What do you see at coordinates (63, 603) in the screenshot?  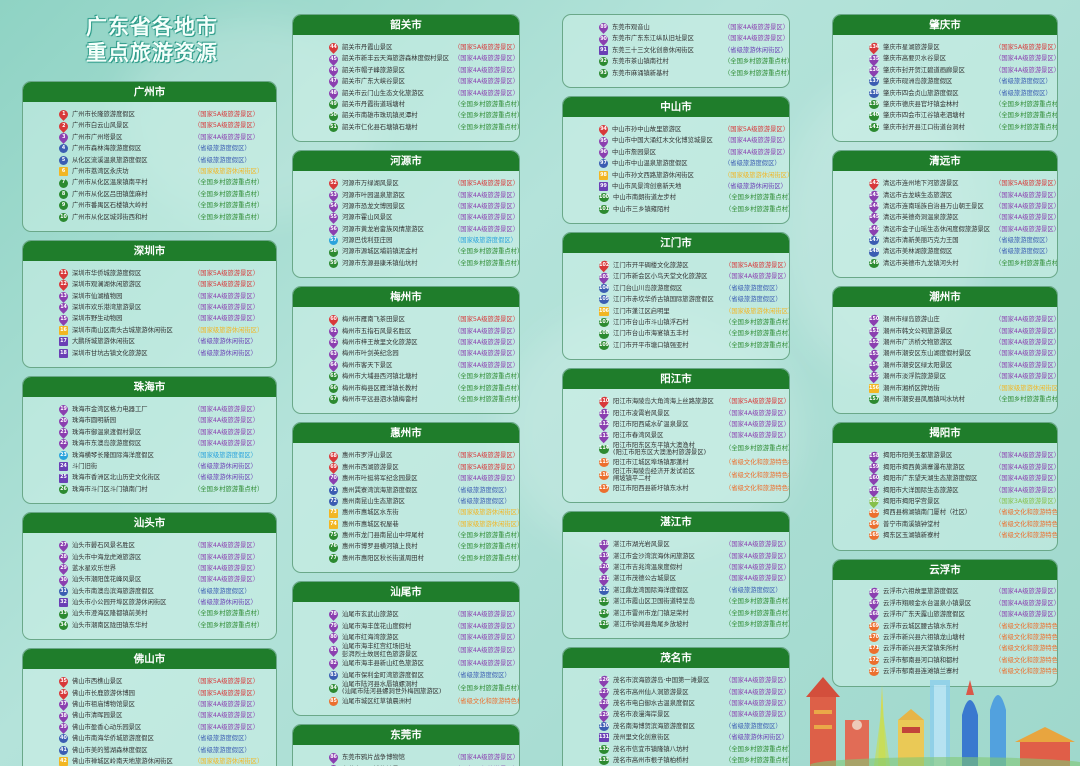 I see `number-marker-icon: 32` at bounding box center [63, 603].